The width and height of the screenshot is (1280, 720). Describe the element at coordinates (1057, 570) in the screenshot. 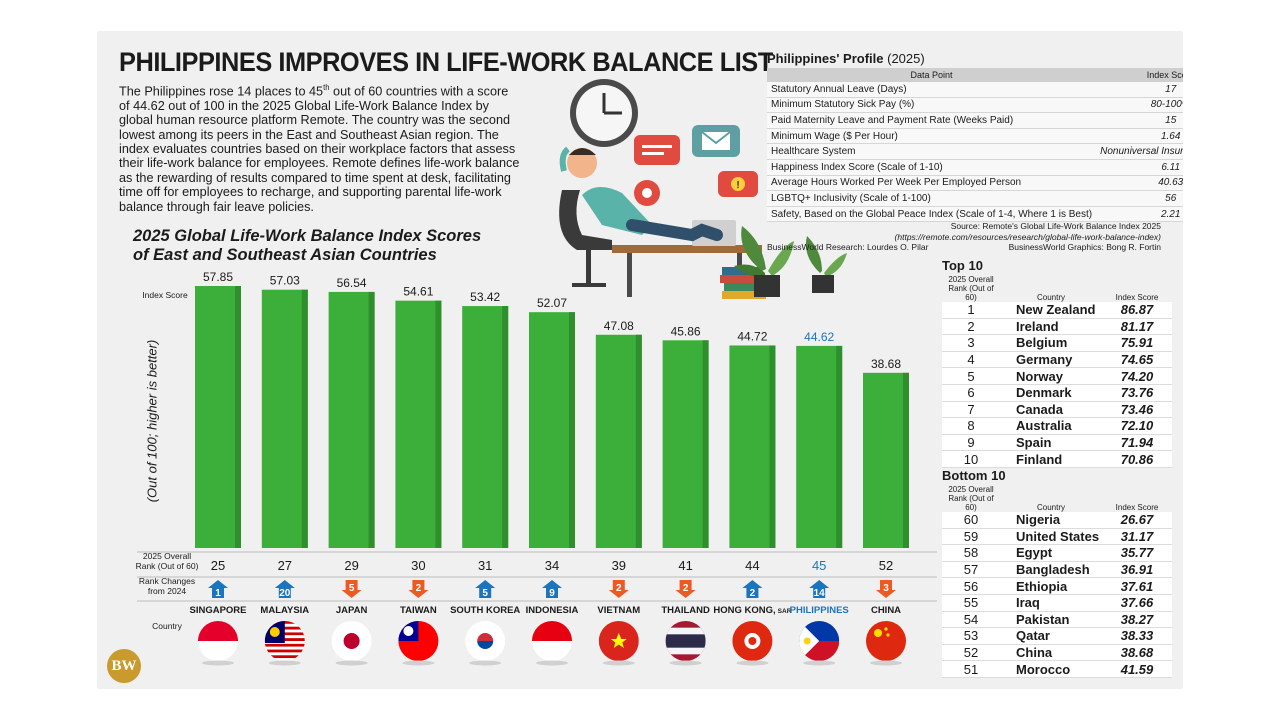

I see `bottom10-row: 57 Bangladesh 36.91` at that location.